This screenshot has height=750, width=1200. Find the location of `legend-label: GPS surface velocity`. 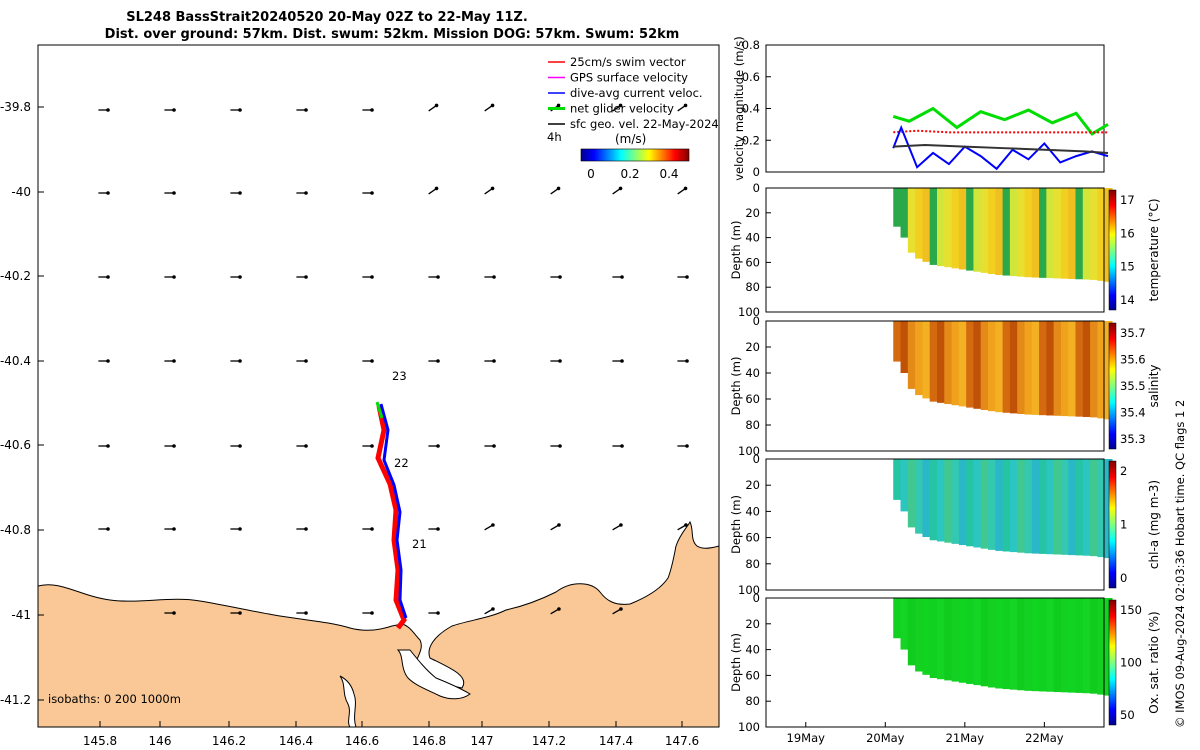

legend-label: GPS surface velocity is located at coordinates (629, 78).